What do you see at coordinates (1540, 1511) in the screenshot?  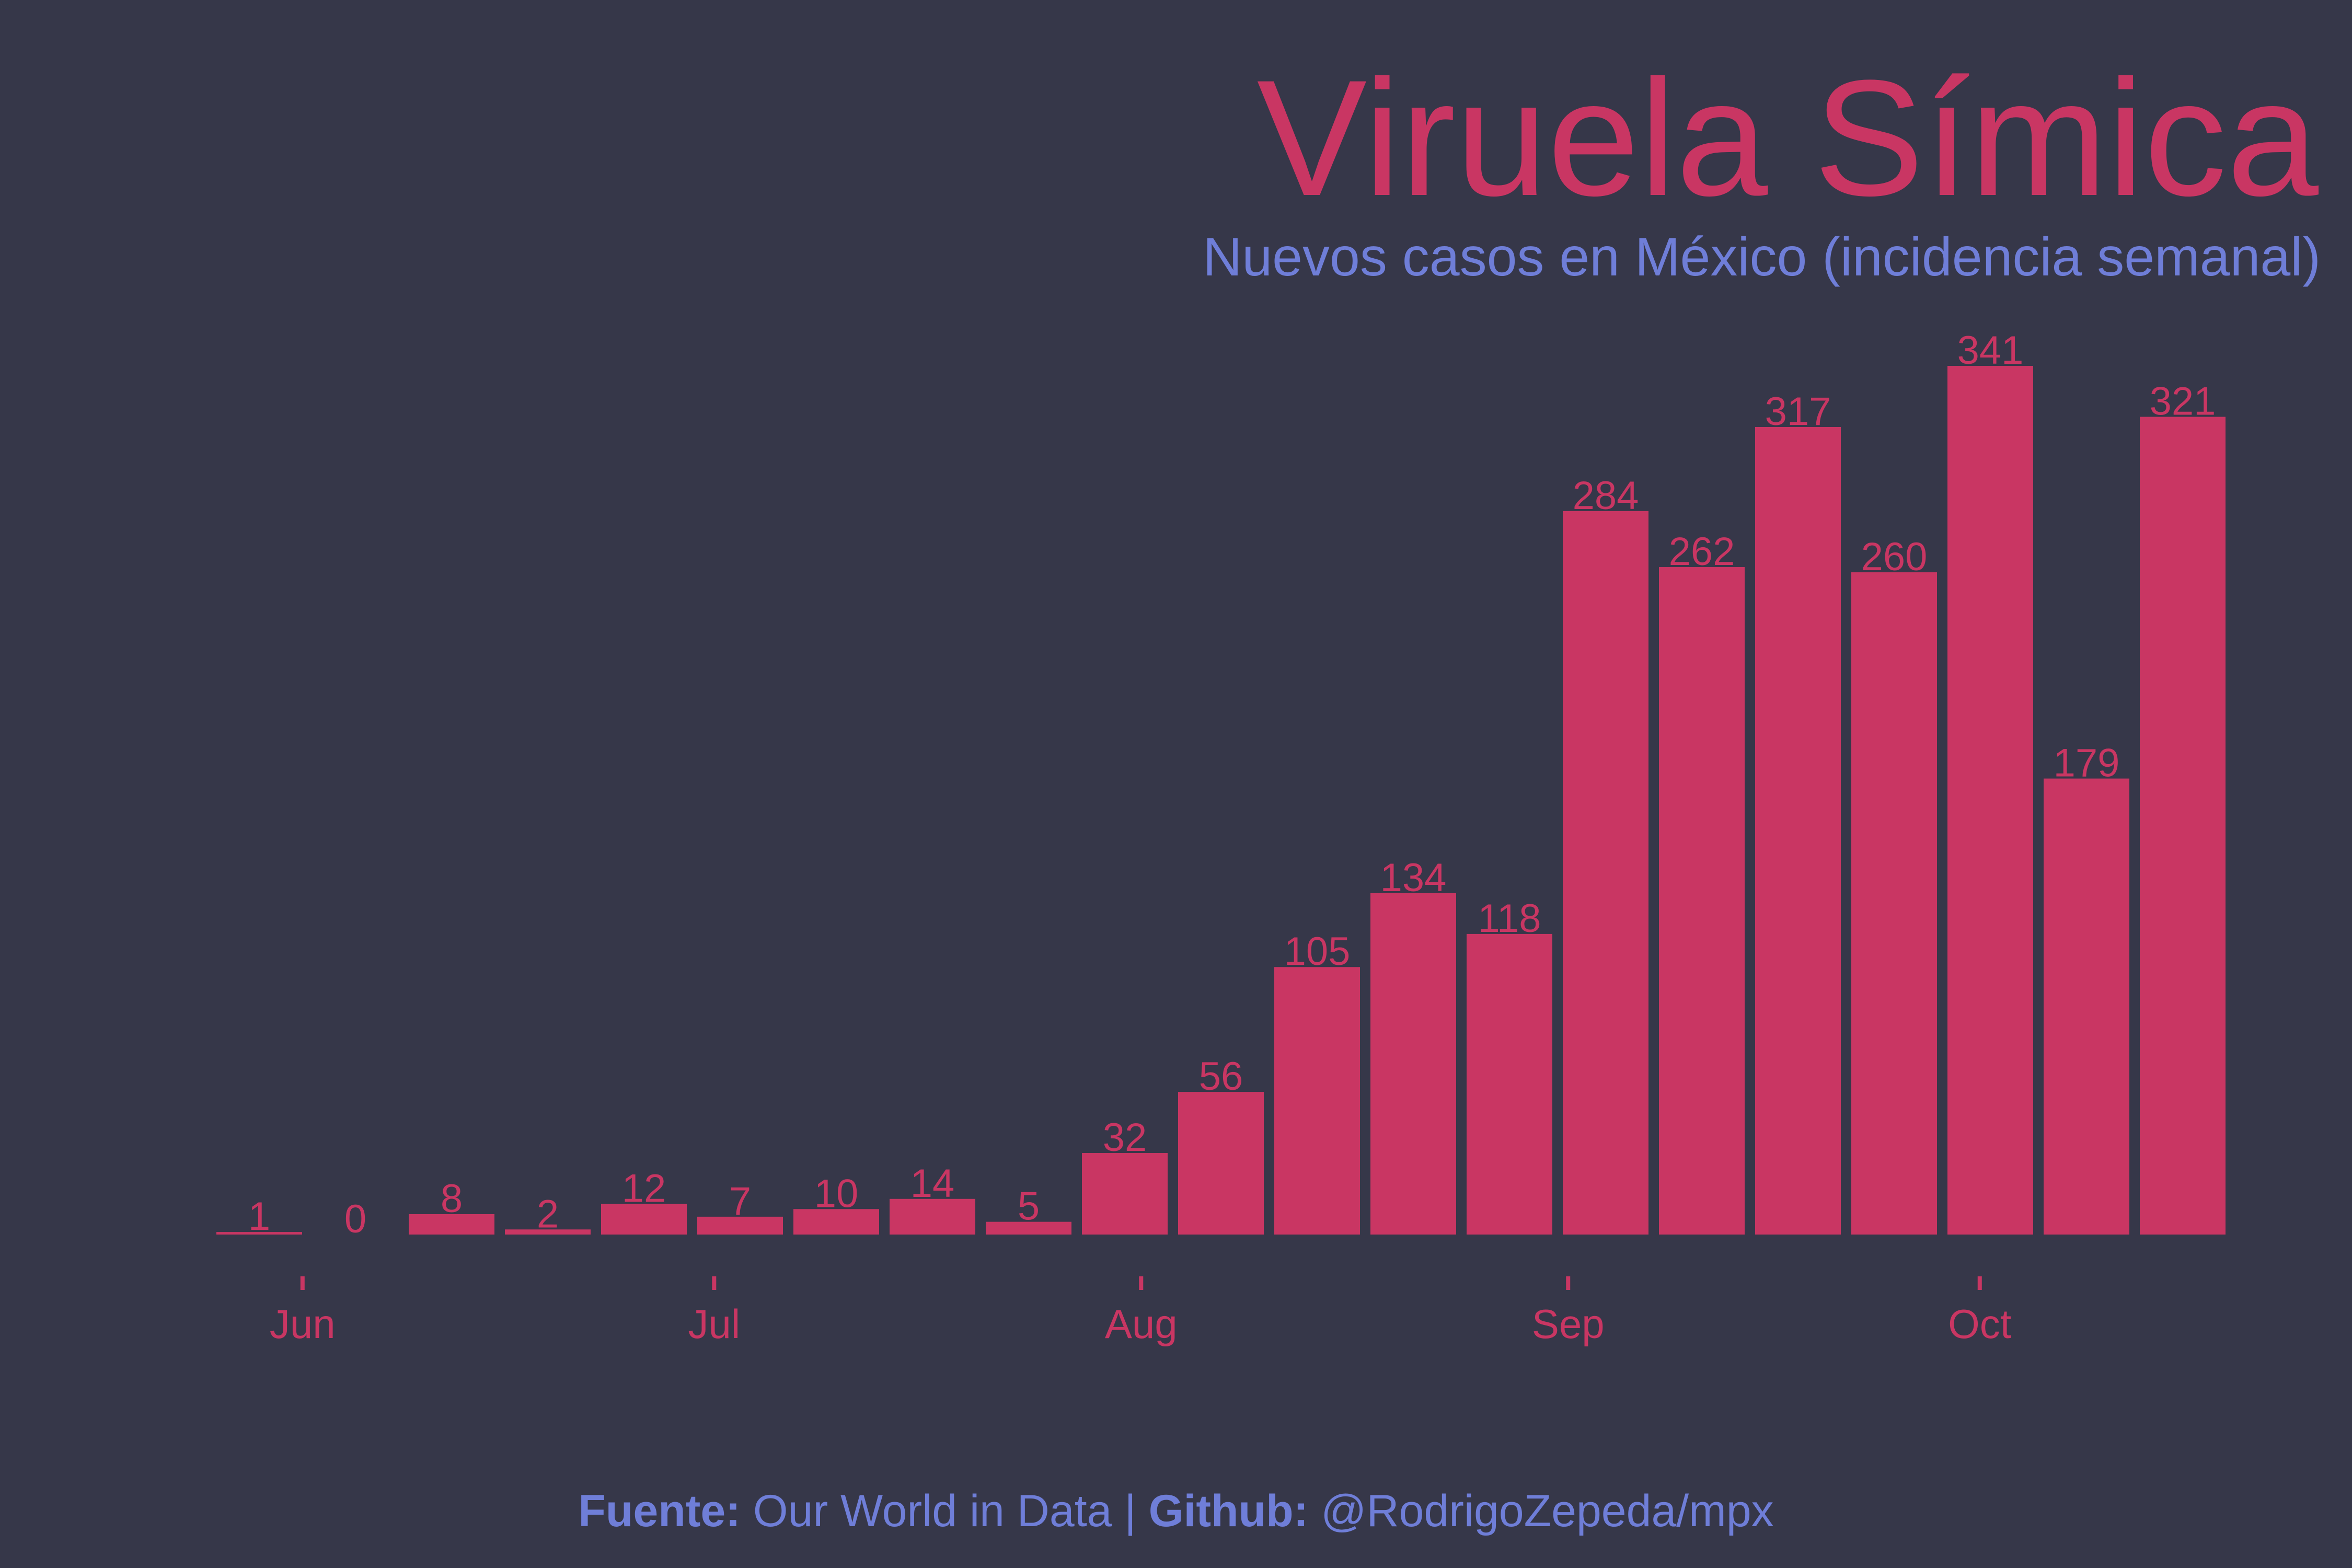 I see `github-text: @RodrigoZepeda/mpx` at bounding box center [1540, 1511].